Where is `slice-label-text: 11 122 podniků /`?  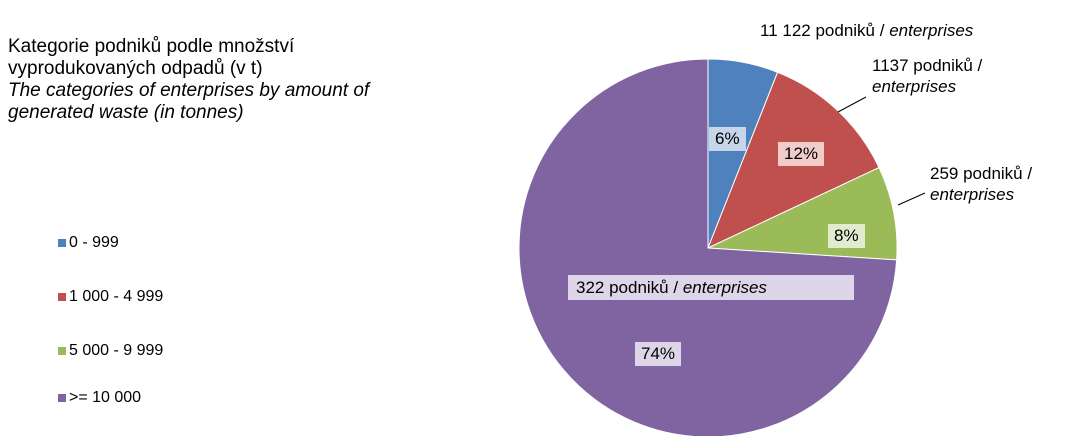
slice-label-text: 11 122 podniků / is located at coordinates (822, 30).